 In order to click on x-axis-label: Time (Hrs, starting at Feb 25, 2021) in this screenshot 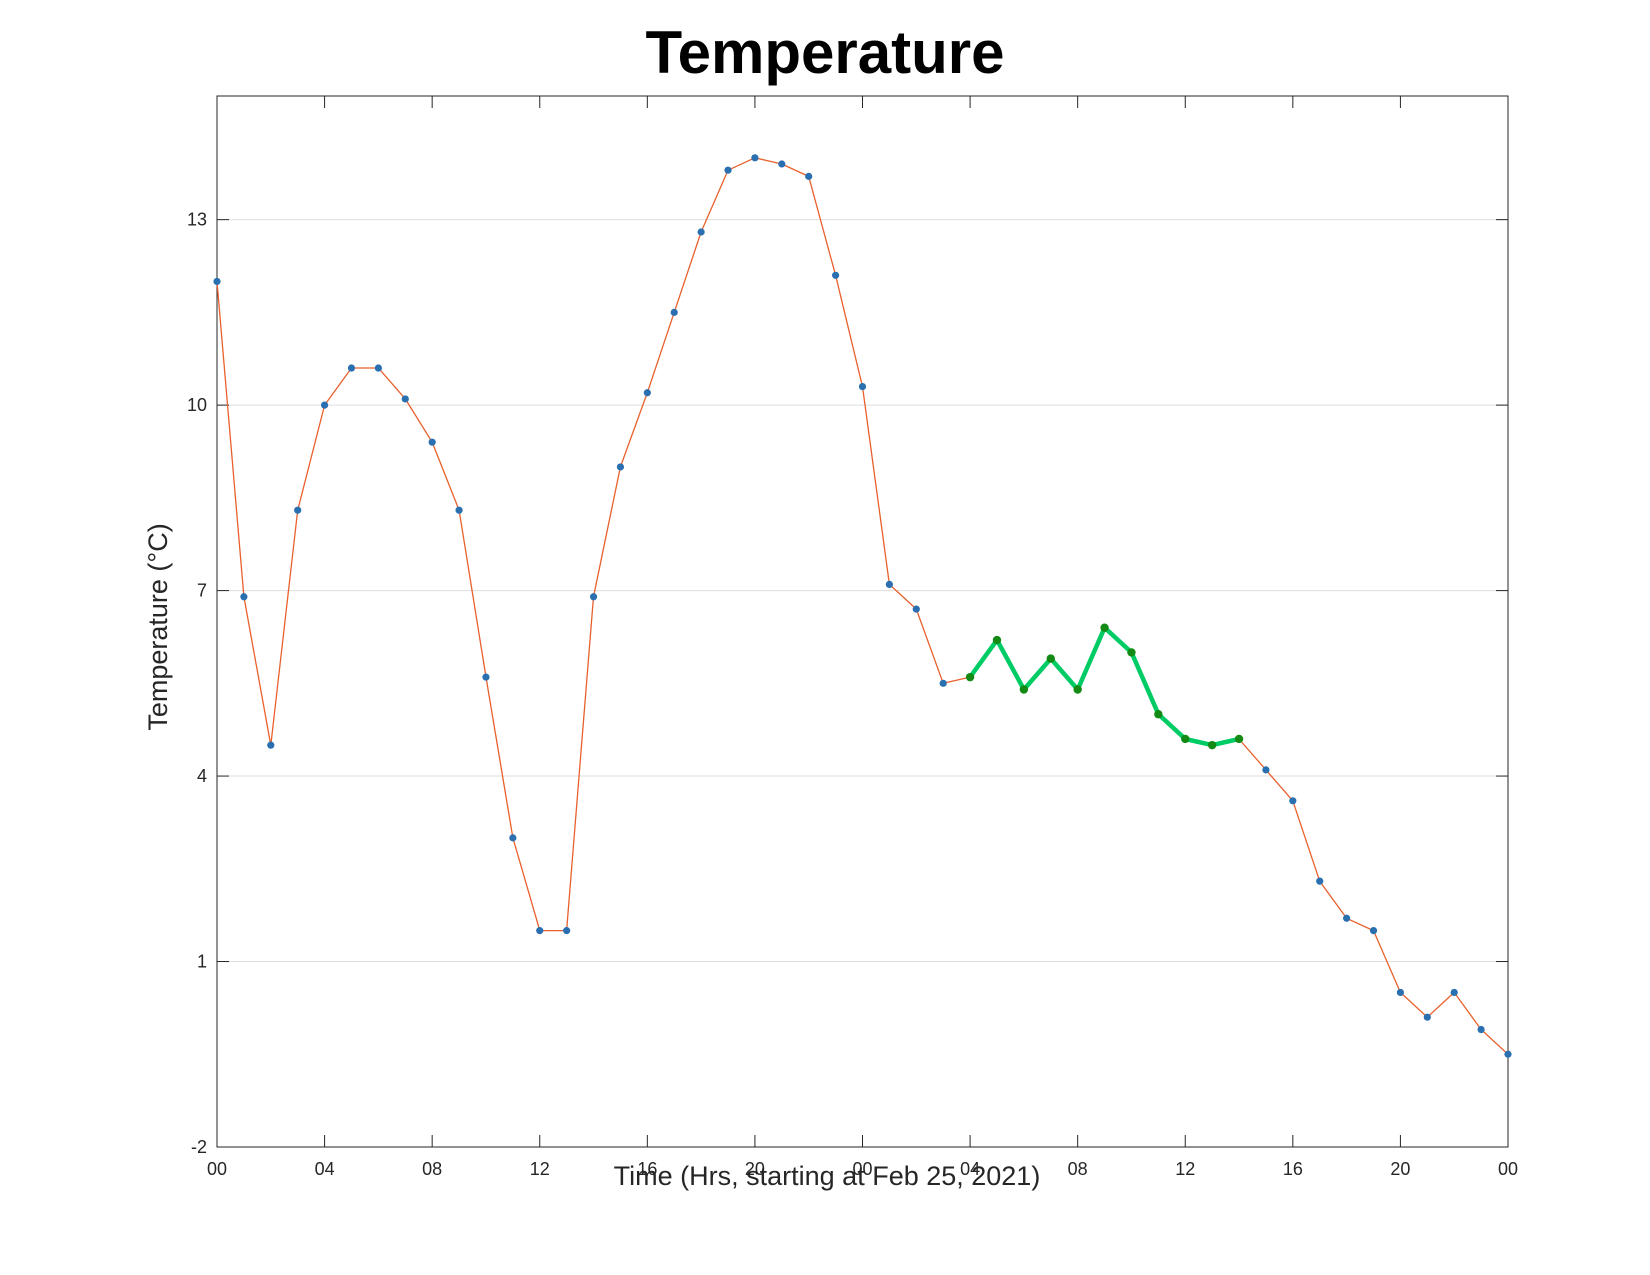, I will do `click(827, 1176)`.